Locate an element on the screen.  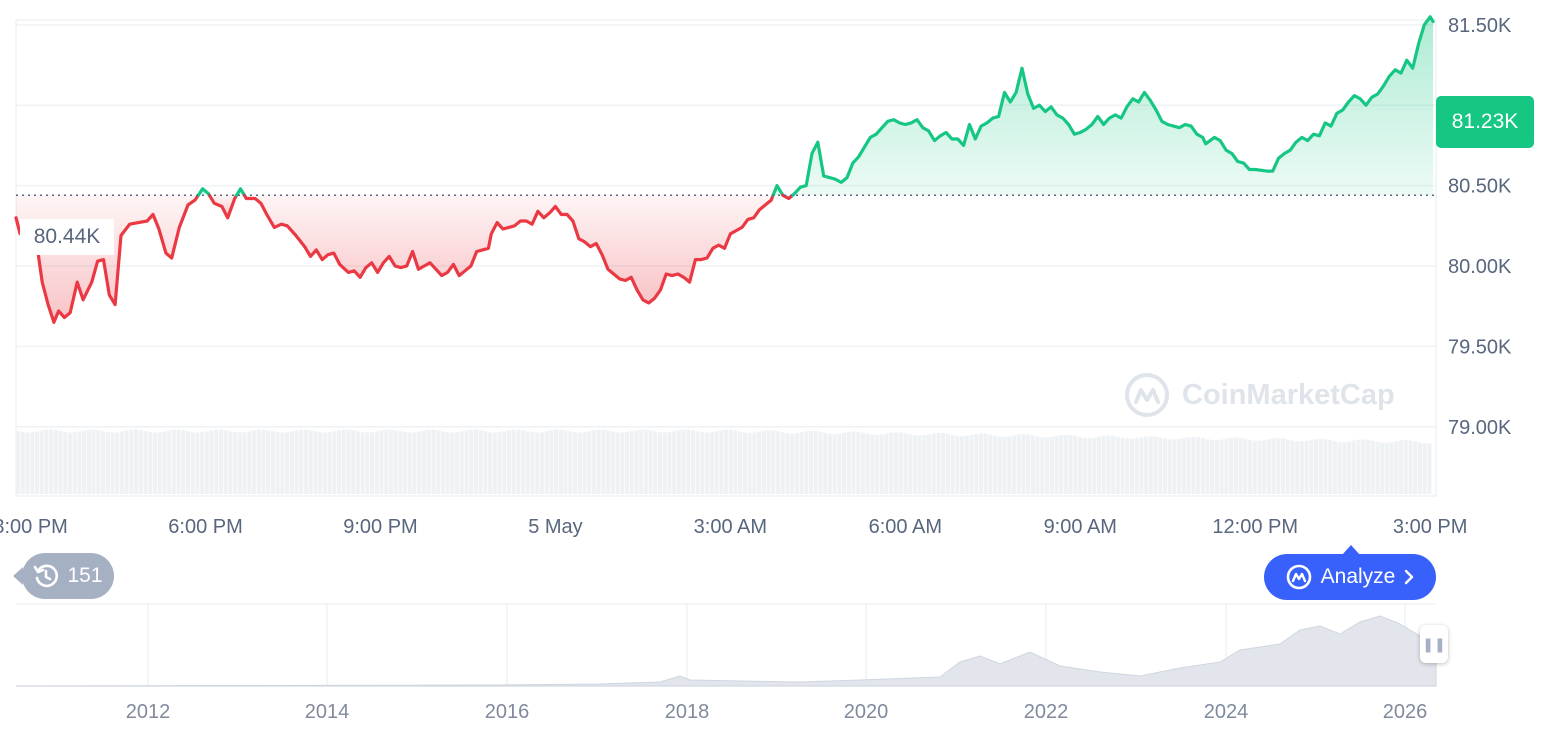
reference-price-label: 80.44K is located at coordinates (67, 237).